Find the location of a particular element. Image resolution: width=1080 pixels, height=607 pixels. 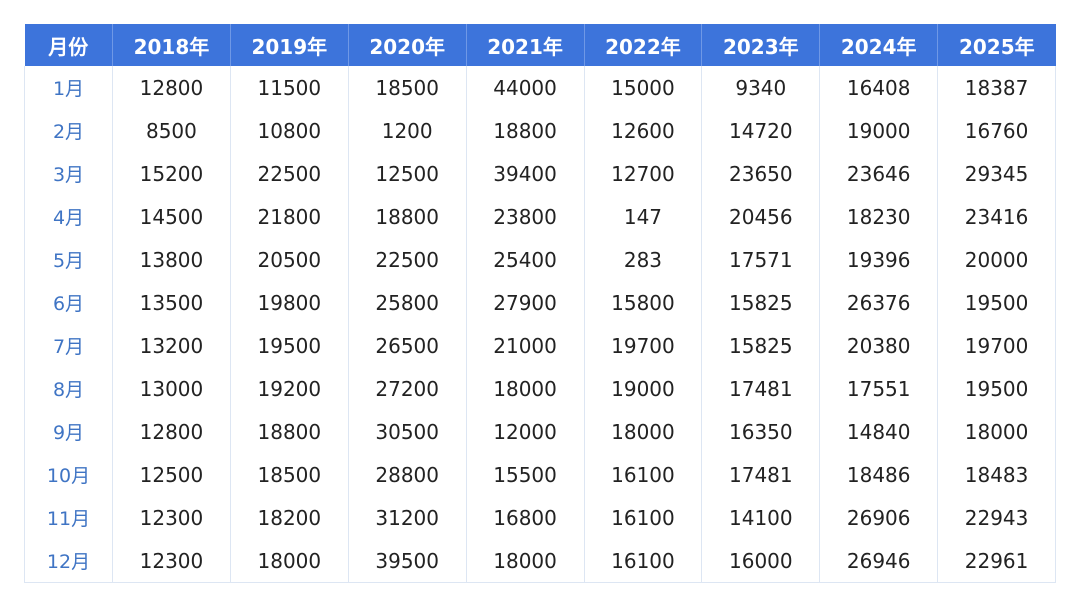

header-cell: 2022年 is located at coordinates (642, 45).